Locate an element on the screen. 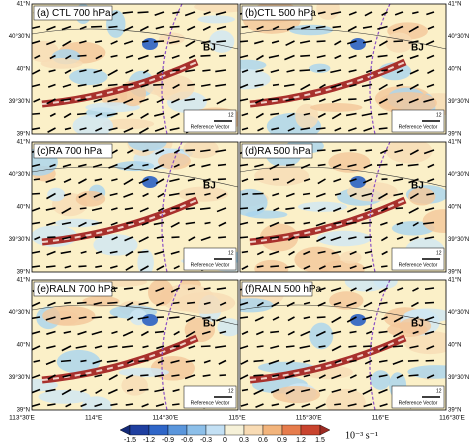 This screenshot has width=474, height=445. city-label: BJ is located at coordinates (417, 324).